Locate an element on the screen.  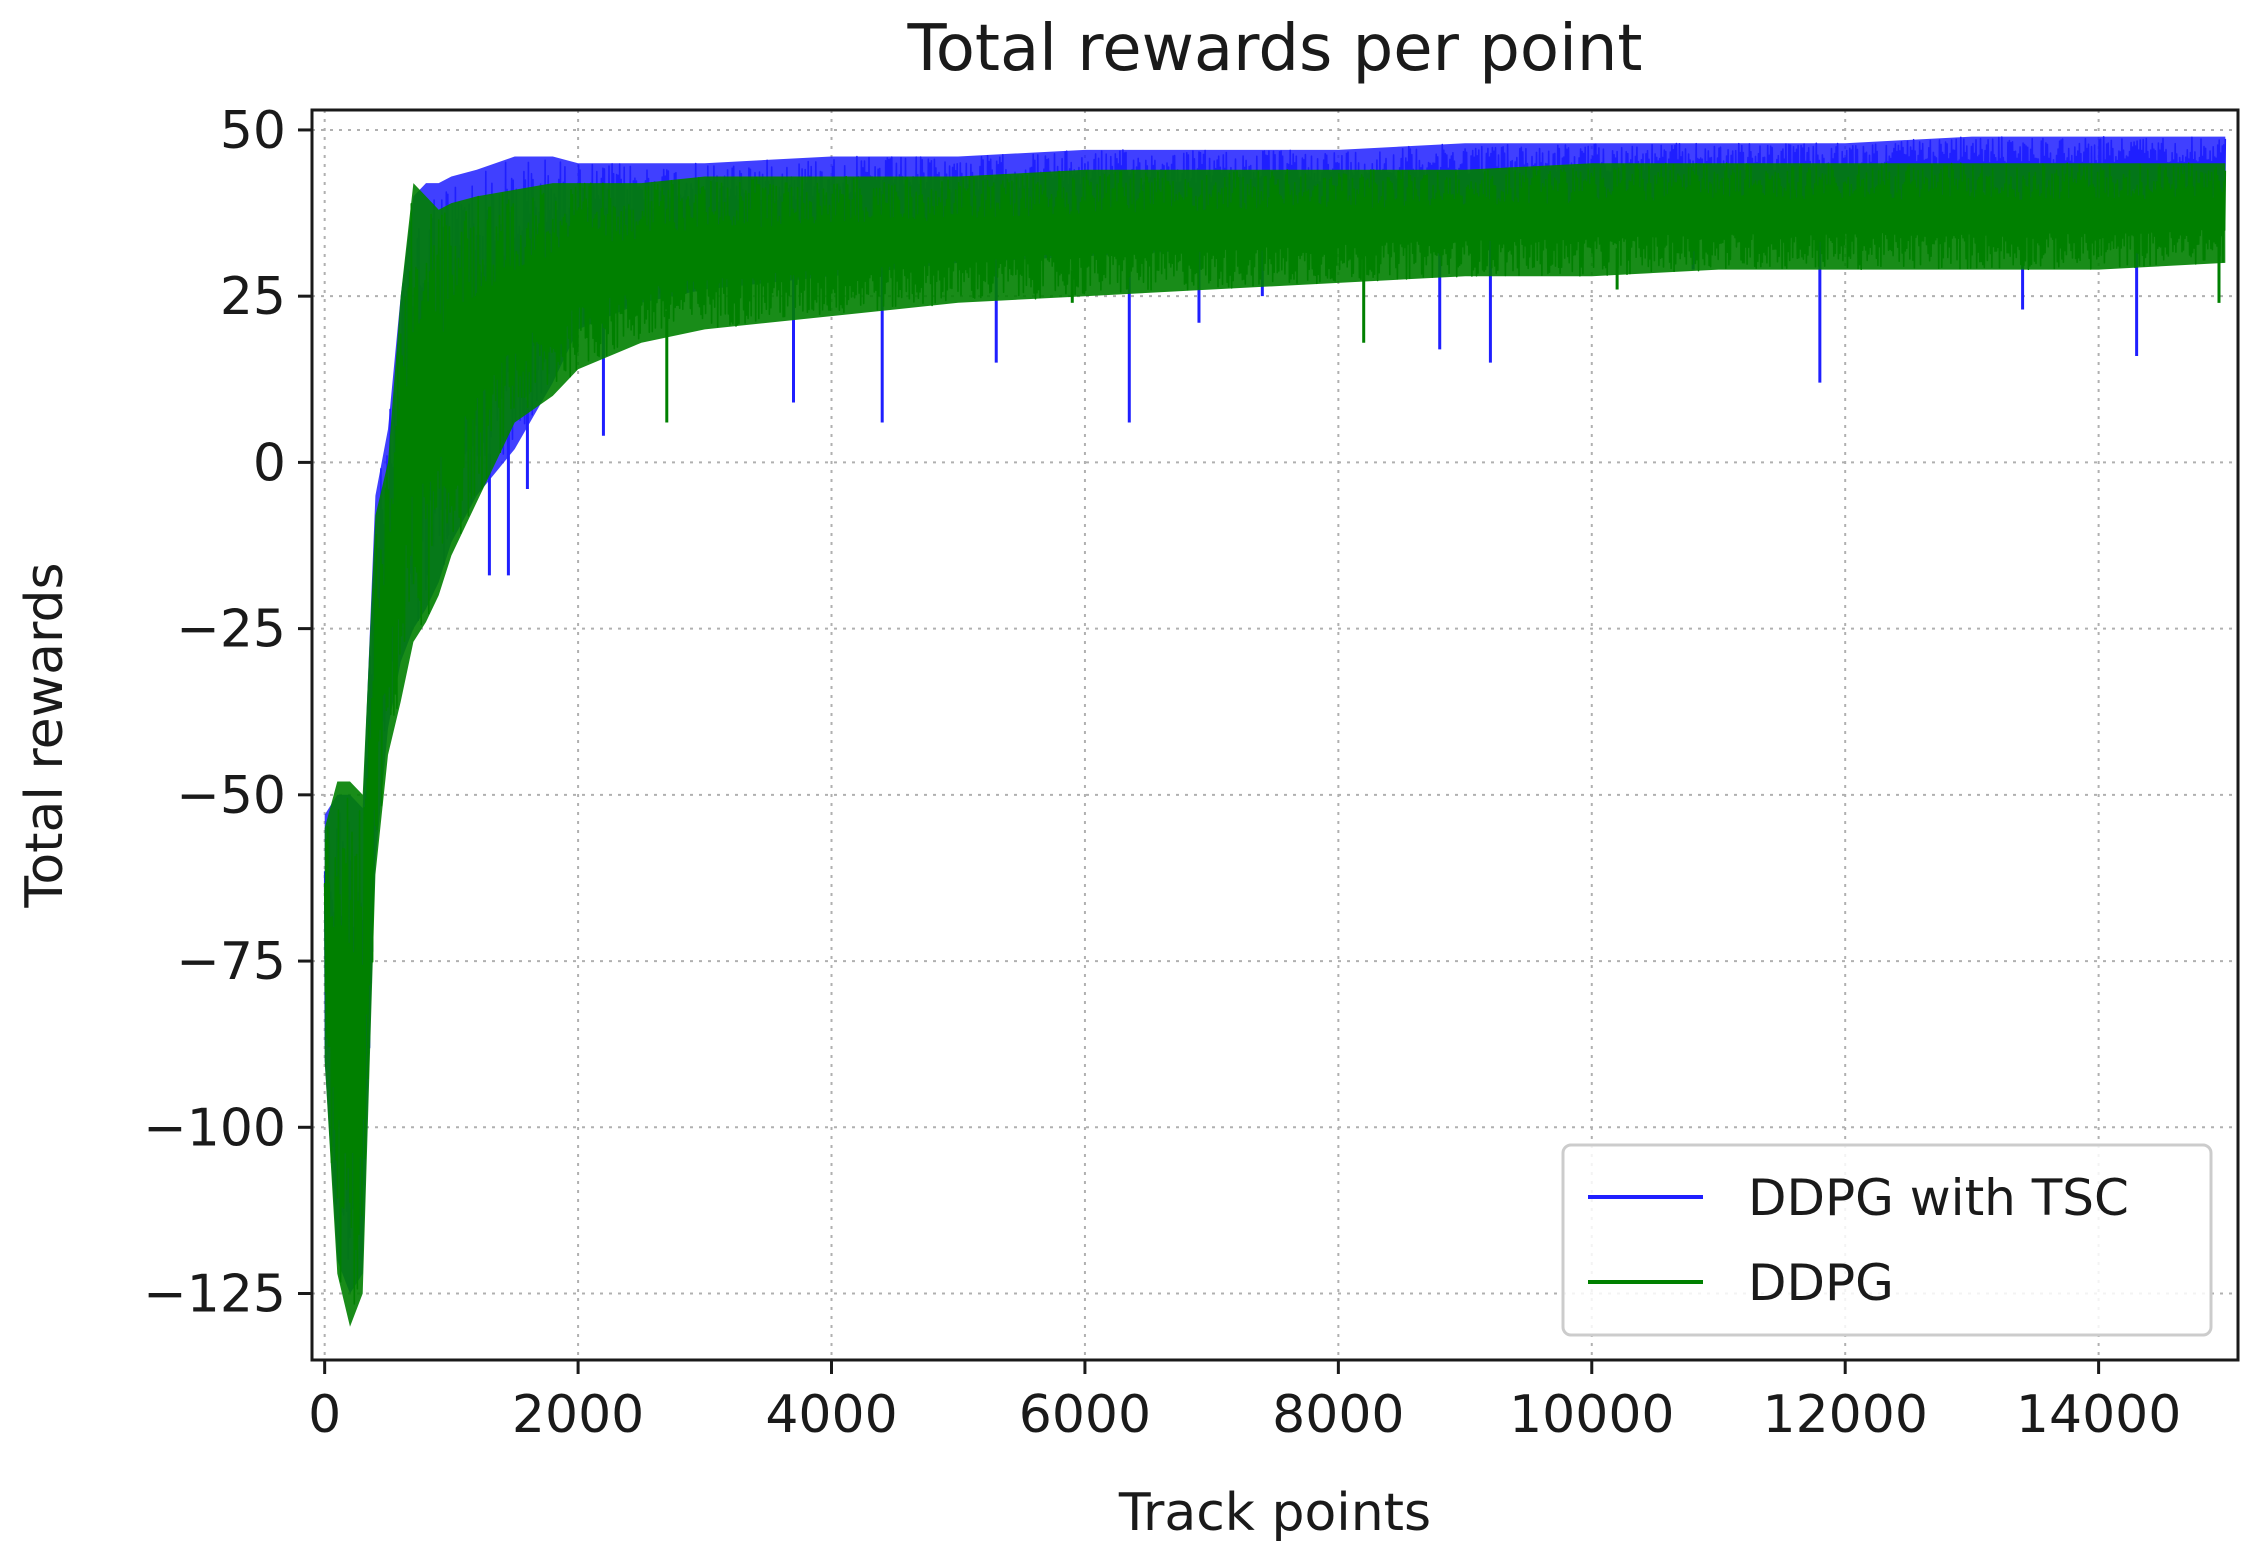
y-tick-label: 25 is located at coordinates (253, 297).